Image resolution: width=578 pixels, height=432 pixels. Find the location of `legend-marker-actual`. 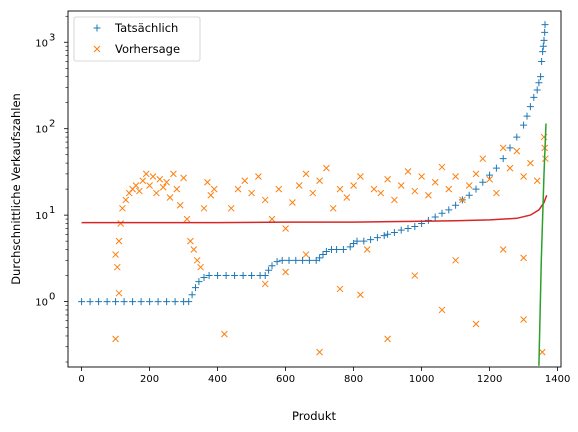

legend-marker-actual is located at coordinates (97, 28).